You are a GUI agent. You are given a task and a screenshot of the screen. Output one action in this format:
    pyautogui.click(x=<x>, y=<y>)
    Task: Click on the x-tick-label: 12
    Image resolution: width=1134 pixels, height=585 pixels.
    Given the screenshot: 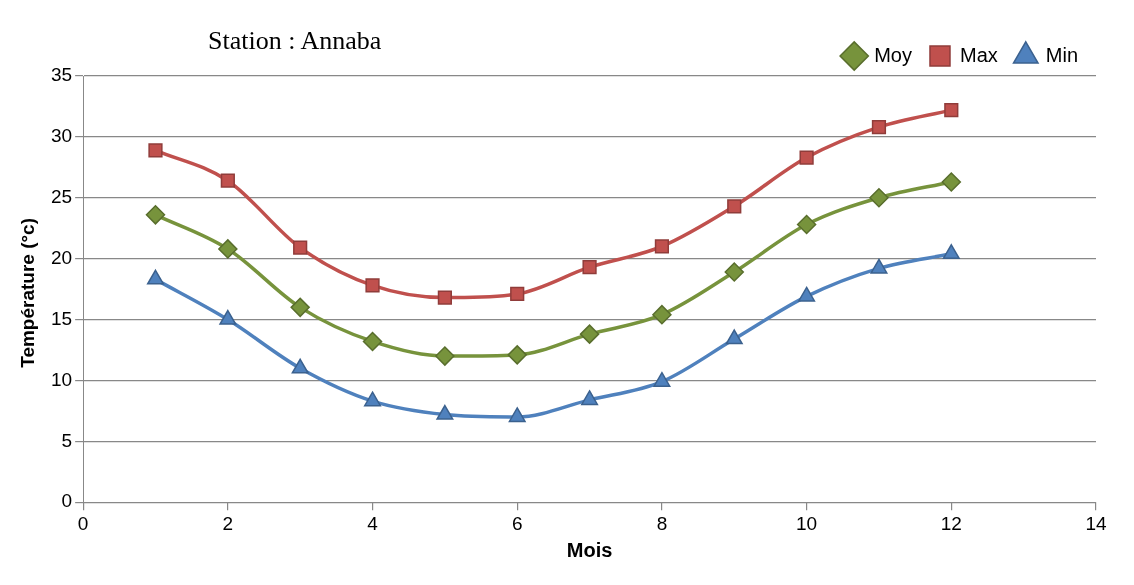 What is the action you would take?
    pyautogui.click(x=951, y=523)
    